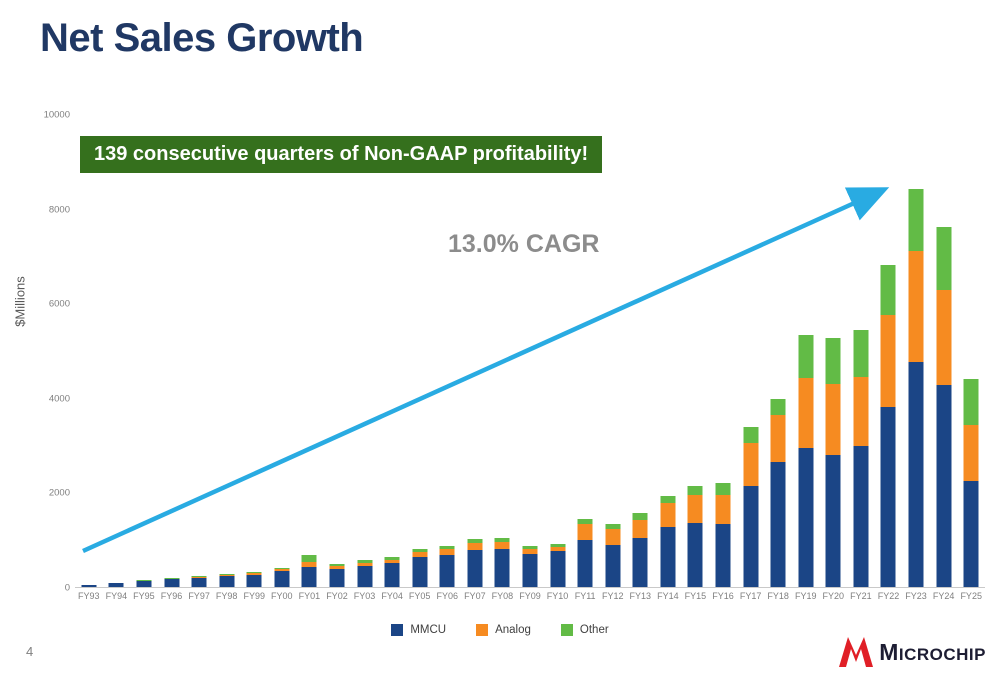 The image size is (1000, 685). What do you see at coordinates (695, 596) in the screenshot?
I see `x-tick-label: FY15` at bounding box center [695, 596].